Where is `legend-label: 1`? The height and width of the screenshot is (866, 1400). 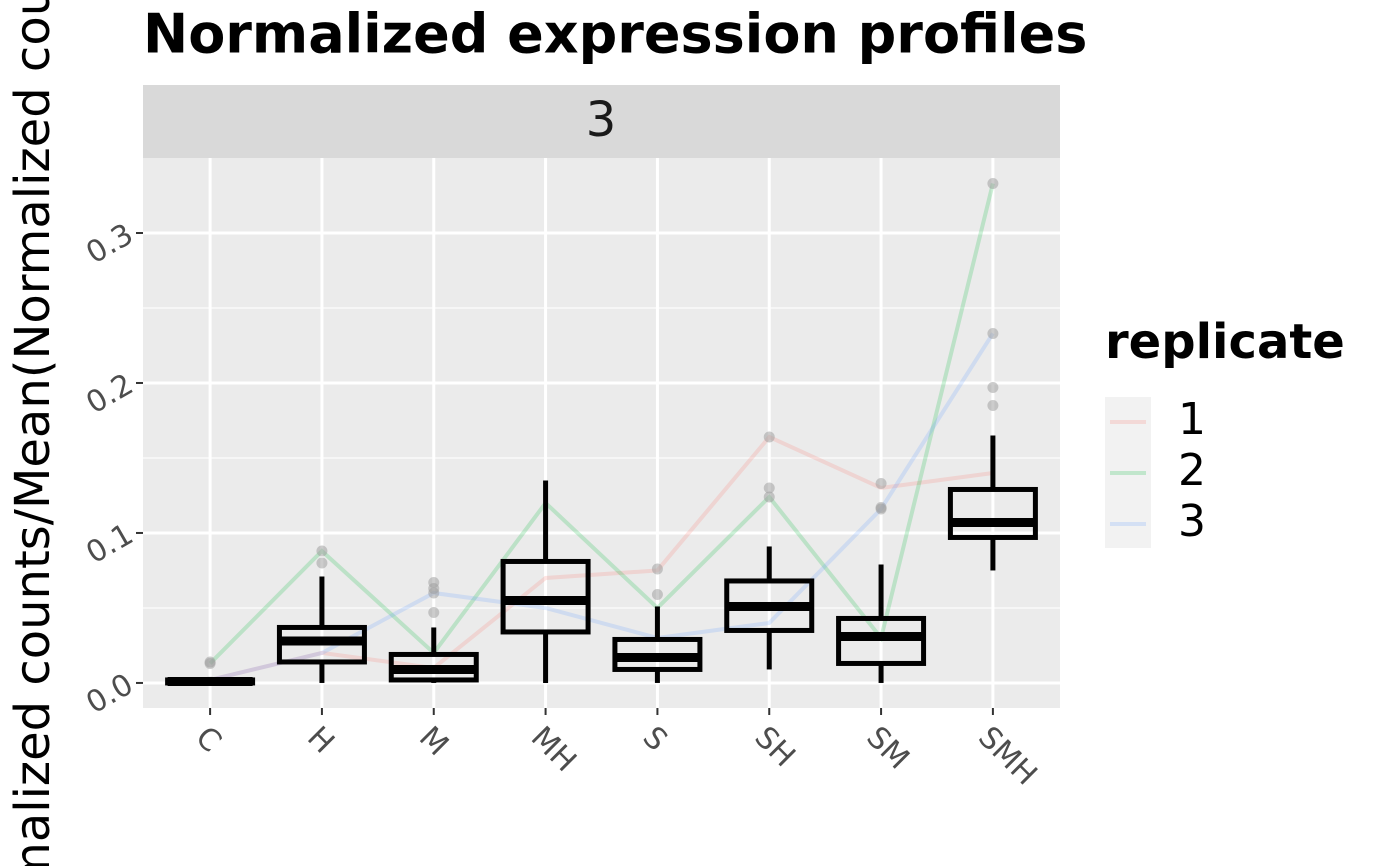 legend-label: 1 is located at coordinates (1192, 419).